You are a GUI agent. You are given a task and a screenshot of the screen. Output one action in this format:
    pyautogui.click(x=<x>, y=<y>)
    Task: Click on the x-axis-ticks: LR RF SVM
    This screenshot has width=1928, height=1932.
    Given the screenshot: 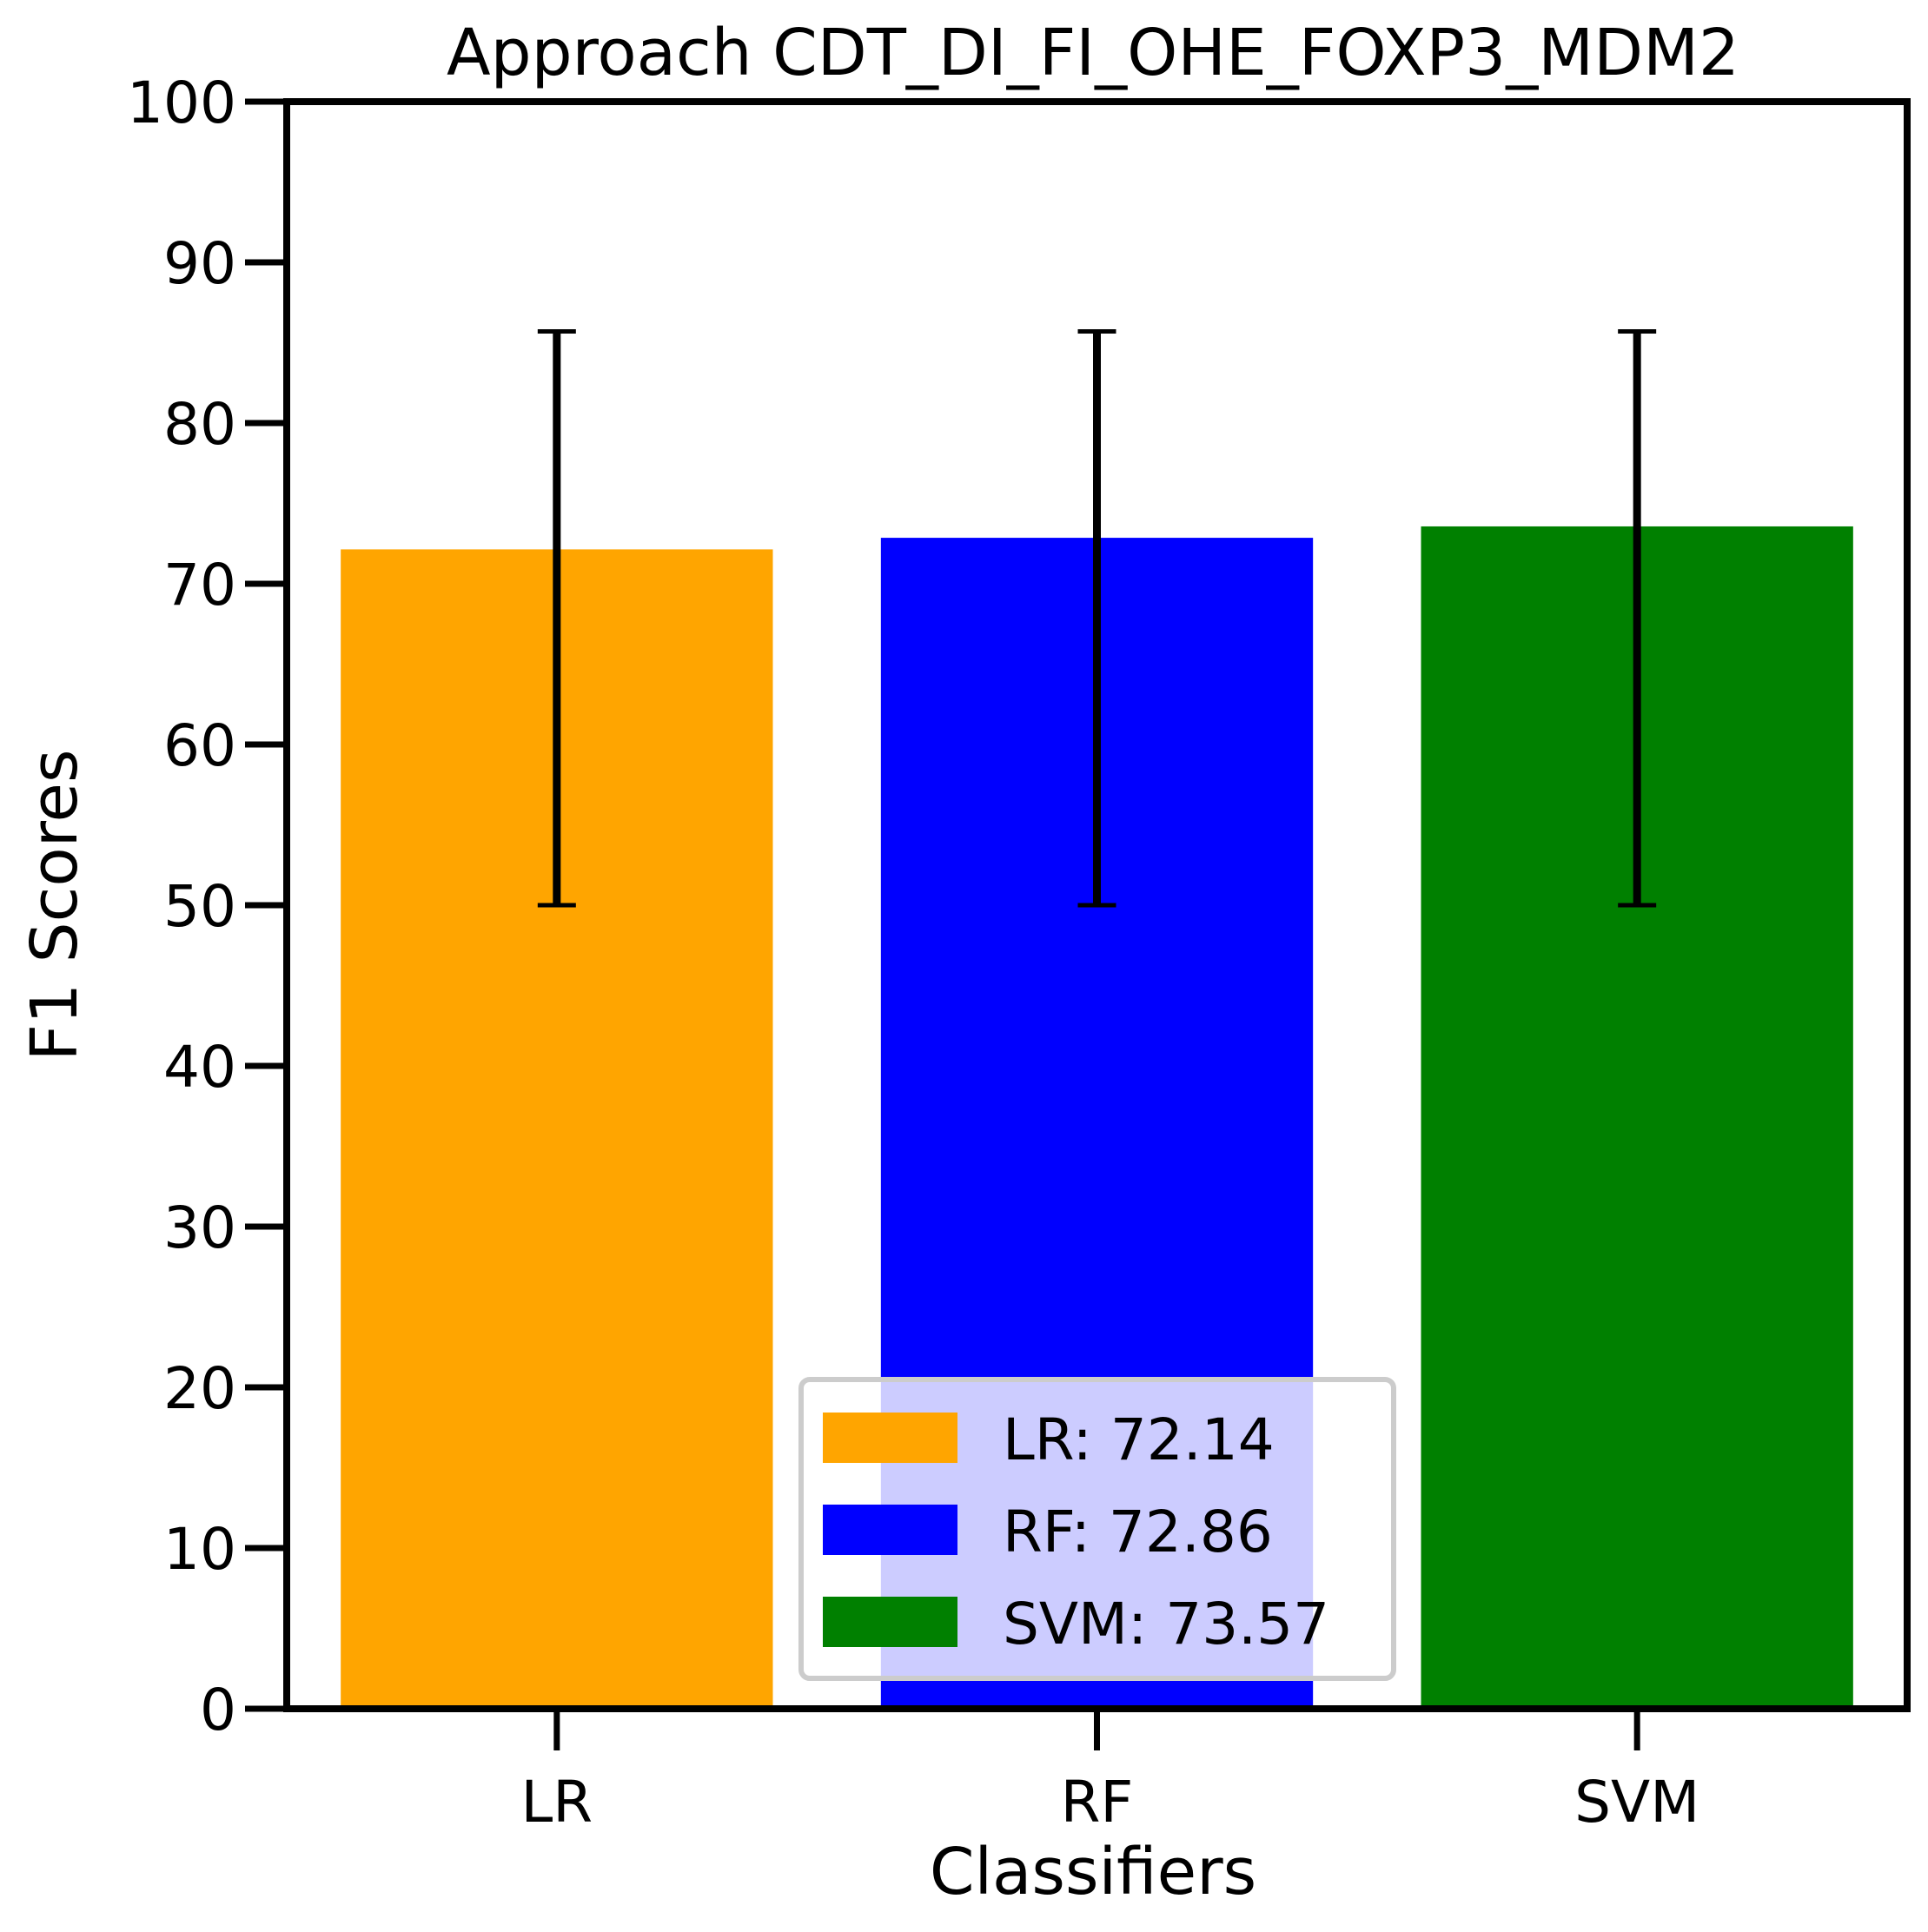 What is the action you would take?
    pyautogui.click(x=1110, y=1773)
    